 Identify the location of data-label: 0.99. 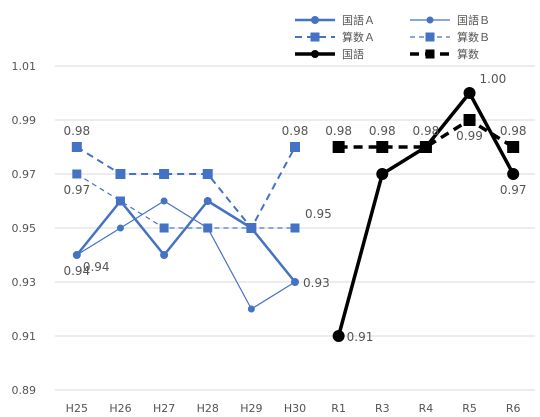
(469, 136).